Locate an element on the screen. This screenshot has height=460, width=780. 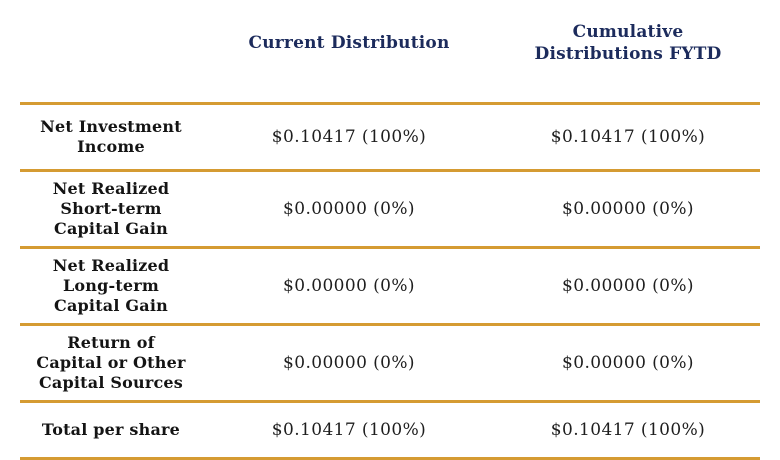
header-cumulative-distributions-fytd: Cumulative Distributions FYTD is located at coordinates (628, 43).